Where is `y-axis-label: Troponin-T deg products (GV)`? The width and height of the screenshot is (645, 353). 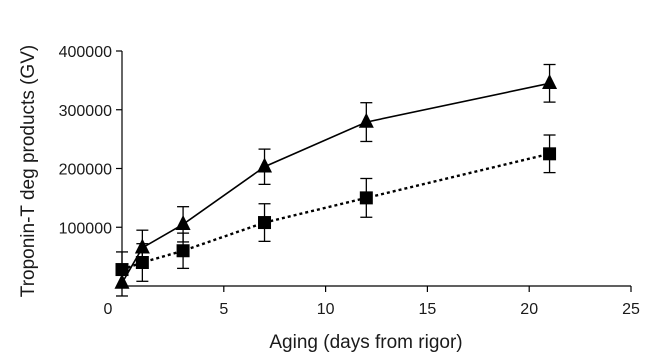 y-axis-label: Troponin-T deg products (GV) is located at coordinates (28, 171).